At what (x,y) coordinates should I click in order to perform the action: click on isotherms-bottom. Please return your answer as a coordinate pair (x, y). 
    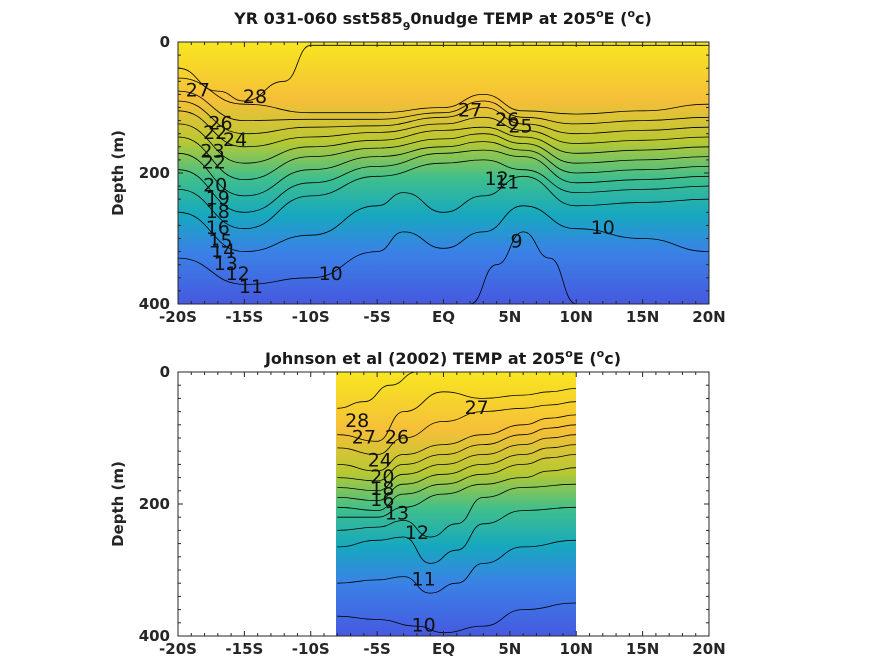
    Looking at the image, I should click on (456, 503).